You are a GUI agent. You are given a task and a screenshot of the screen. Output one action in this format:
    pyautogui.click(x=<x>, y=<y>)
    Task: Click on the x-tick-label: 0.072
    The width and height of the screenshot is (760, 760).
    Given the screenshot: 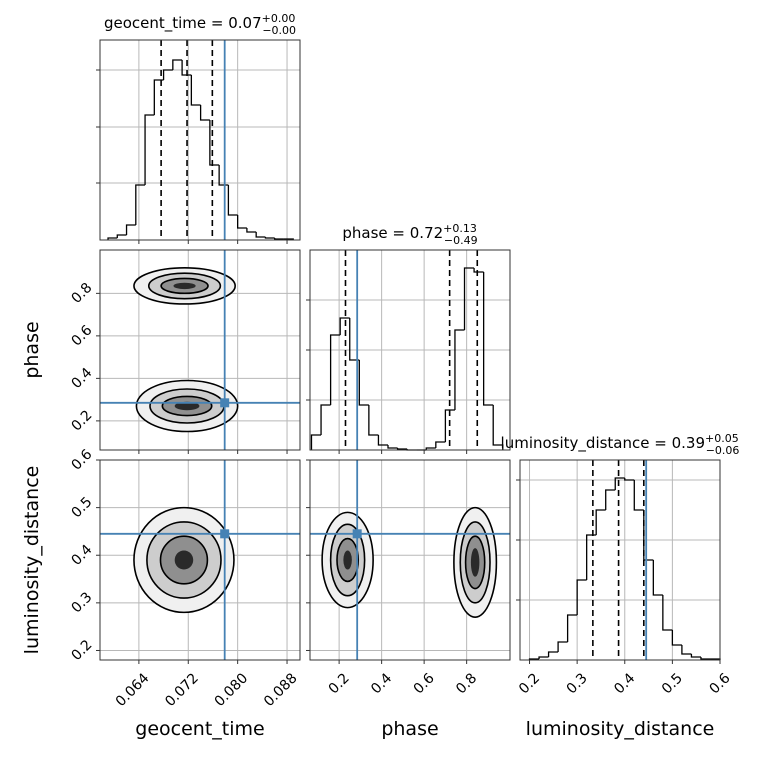 What is the action you would take?
    pyautogui.click(x=182, y=690)
    